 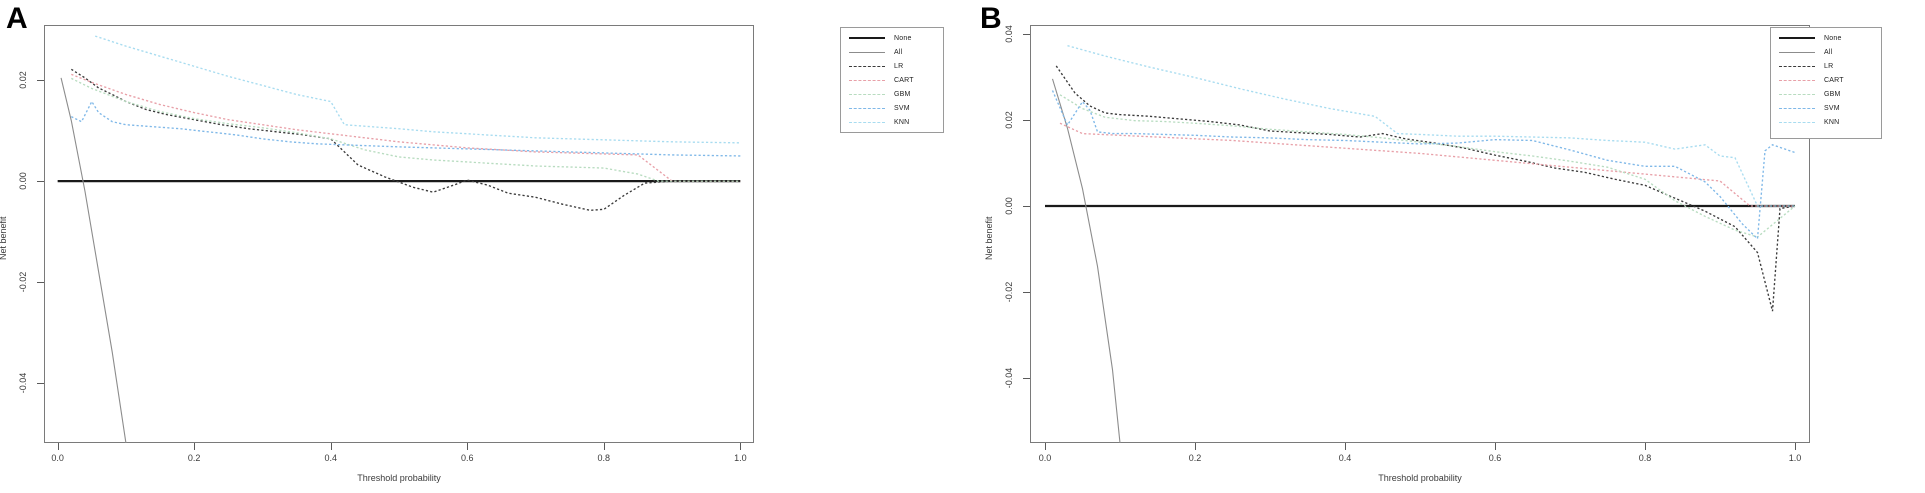 I want to click on panel-b-xlabel: Threshold probability, so click(x=1420, y=478).